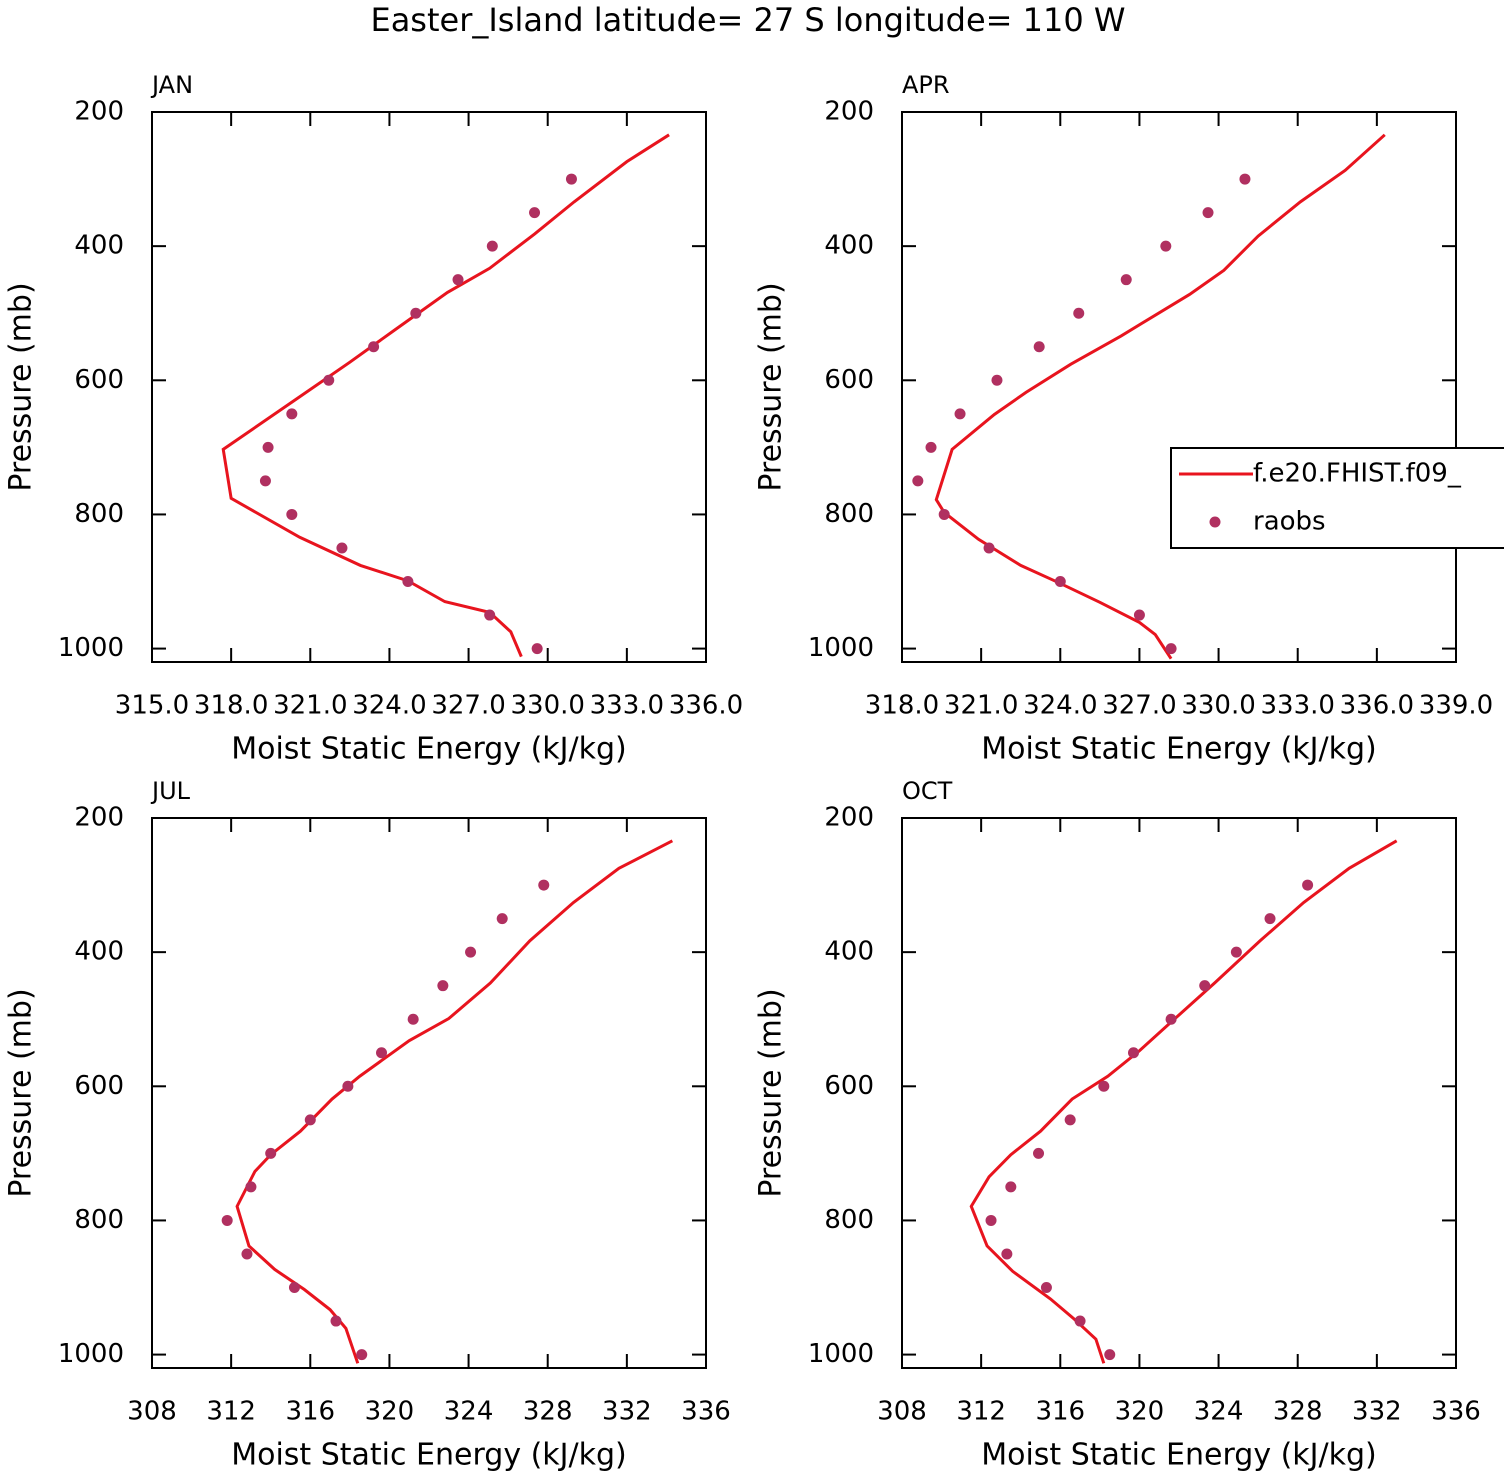 The height and width of the screenshot is (1479, 1504). Describe the element at coordinates (1215, 522) in the screenshot. I see `legend-marker` at that location.